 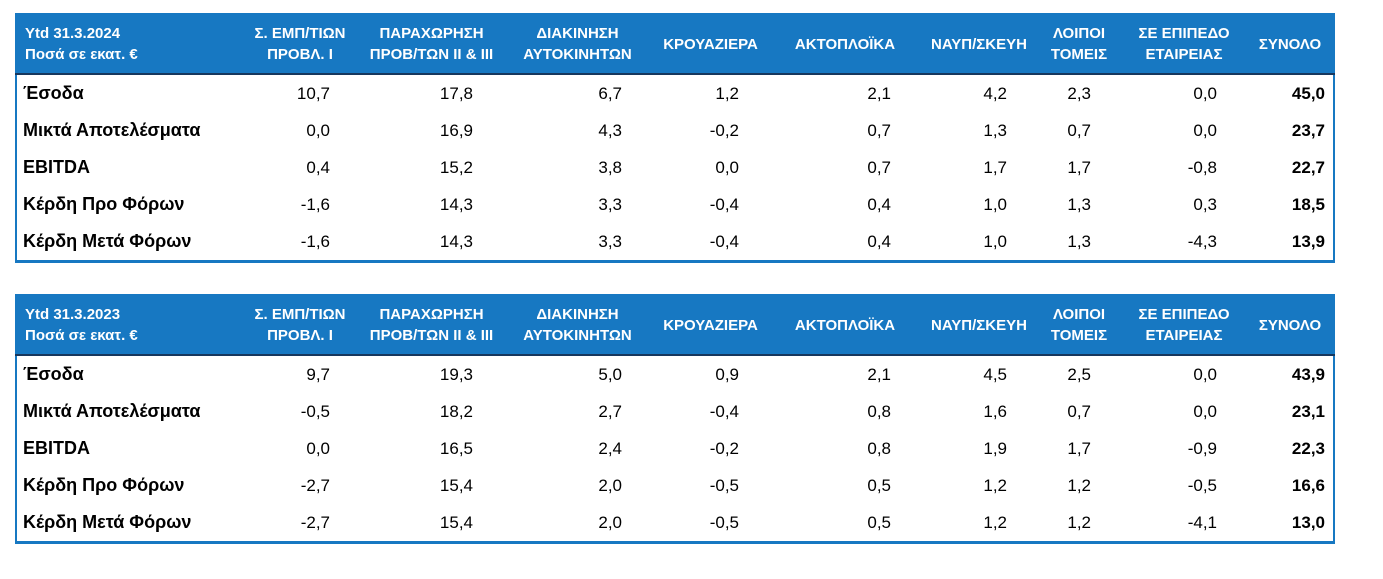 I want to click on column-header: ΛΟΙΠΟΙ ΤΟΜΕΙΣ, so click(x=1079, y=325).